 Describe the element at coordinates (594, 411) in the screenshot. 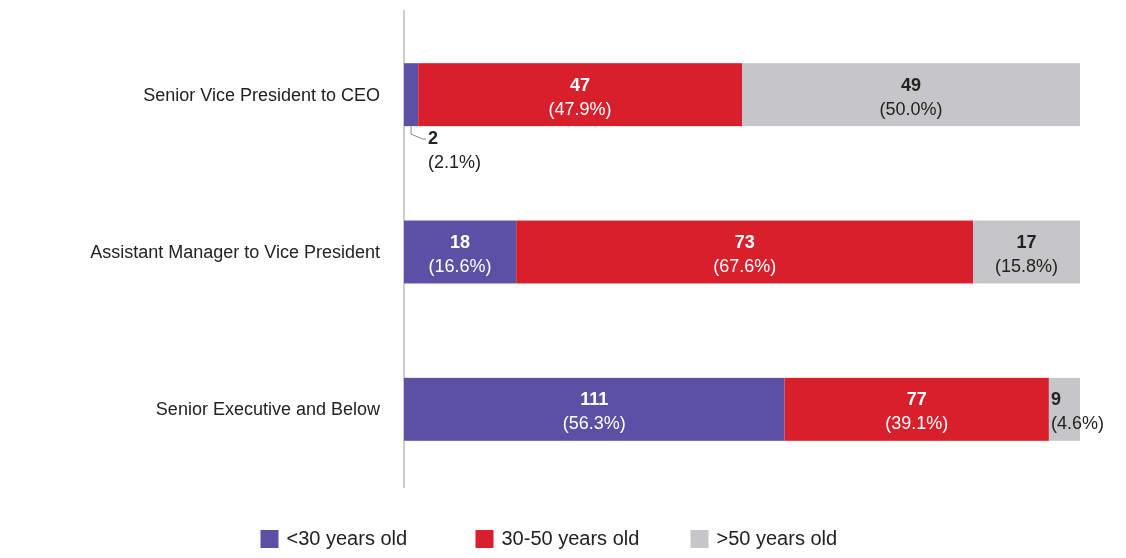

I see `data-label: 111 (56.3%)` at that location.